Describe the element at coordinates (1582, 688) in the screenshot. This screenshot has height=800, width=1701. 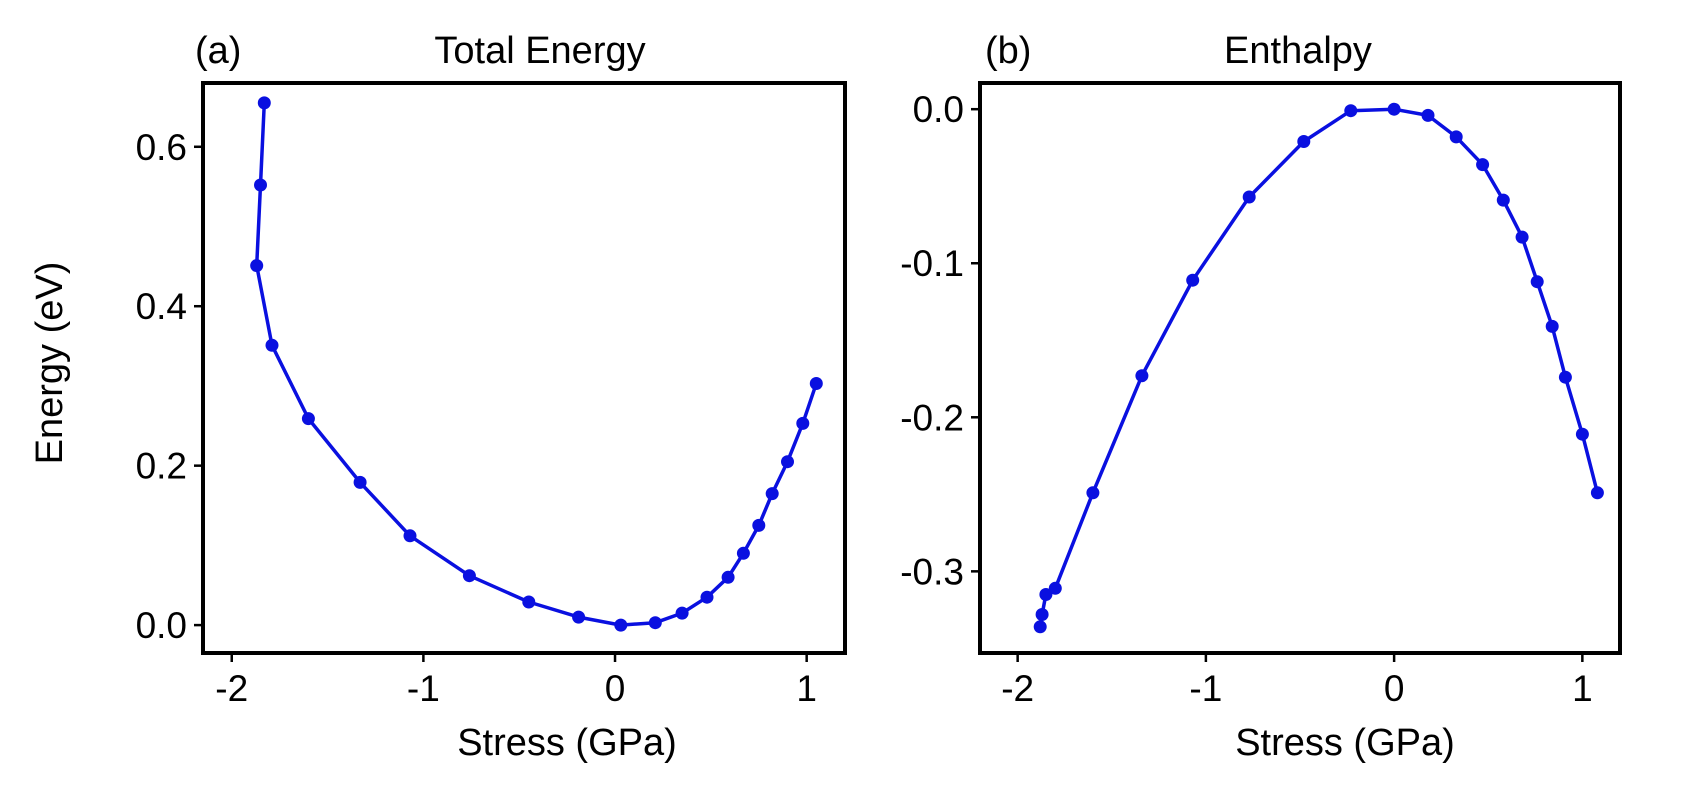
I see `panel-b-x-tick-label: 1` at that location.